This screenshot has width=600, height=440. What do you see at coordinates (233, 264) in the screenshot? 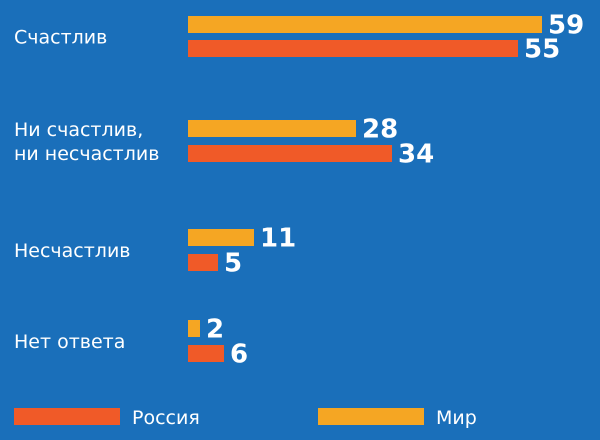
I see `value-label: 5` at bounding box center [233, 264].